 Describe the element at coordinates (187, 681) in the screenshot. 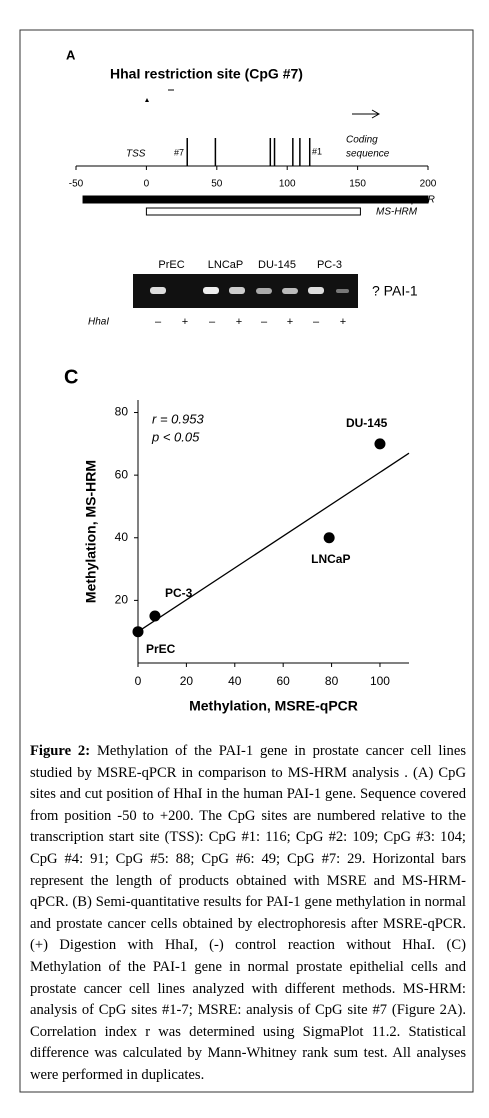

I see `x-tick-label: 20` at that location.